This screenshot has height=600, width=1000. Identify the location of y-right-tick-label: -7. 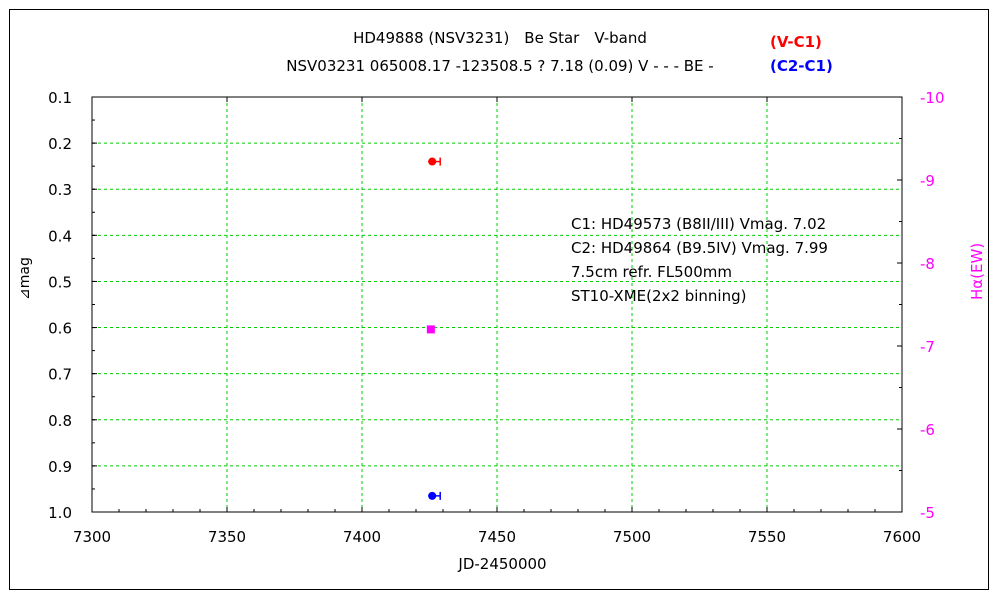
(927, 347).